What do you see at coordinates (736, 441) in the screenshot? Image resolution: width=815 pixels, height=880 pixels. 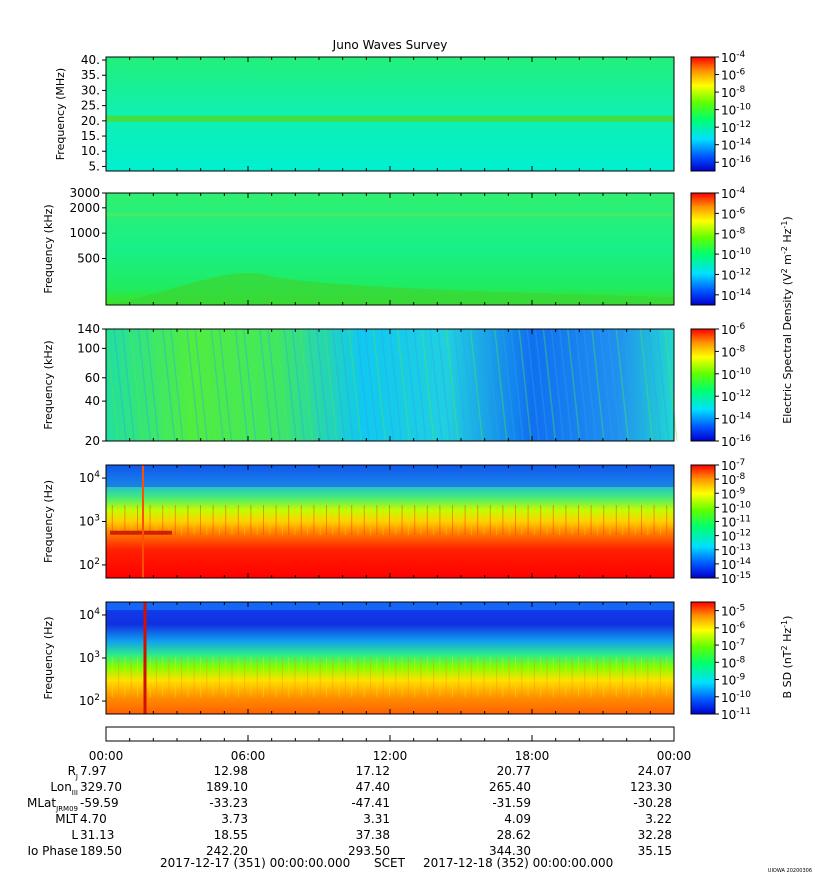 I see `colorbar-tick-label: 10⁻¹⁶` at bounding box center [736, 441].